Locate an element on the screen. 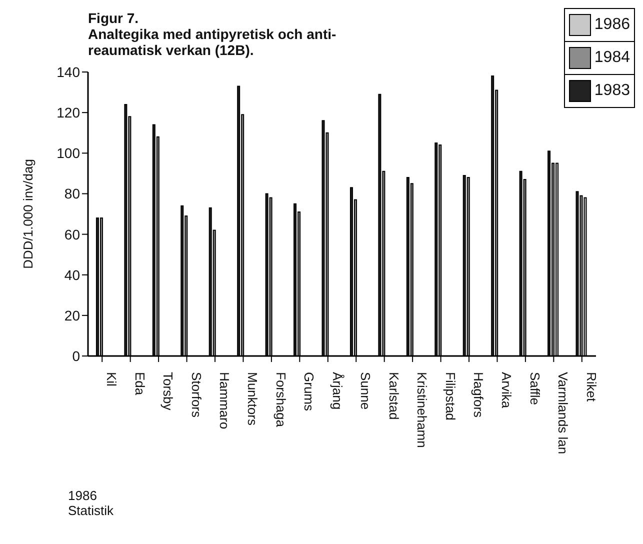 The width and height of the screenshot is (643, 544). y-tick-label: 20 is located at coordinates (72, 315).